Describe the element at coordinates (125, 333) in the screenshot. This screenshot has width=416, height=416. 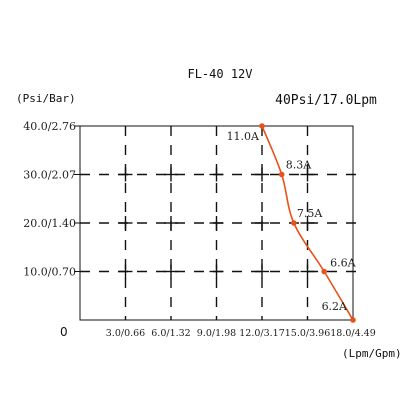
I see `x-tick-label: 3.0/0.66` at that location.